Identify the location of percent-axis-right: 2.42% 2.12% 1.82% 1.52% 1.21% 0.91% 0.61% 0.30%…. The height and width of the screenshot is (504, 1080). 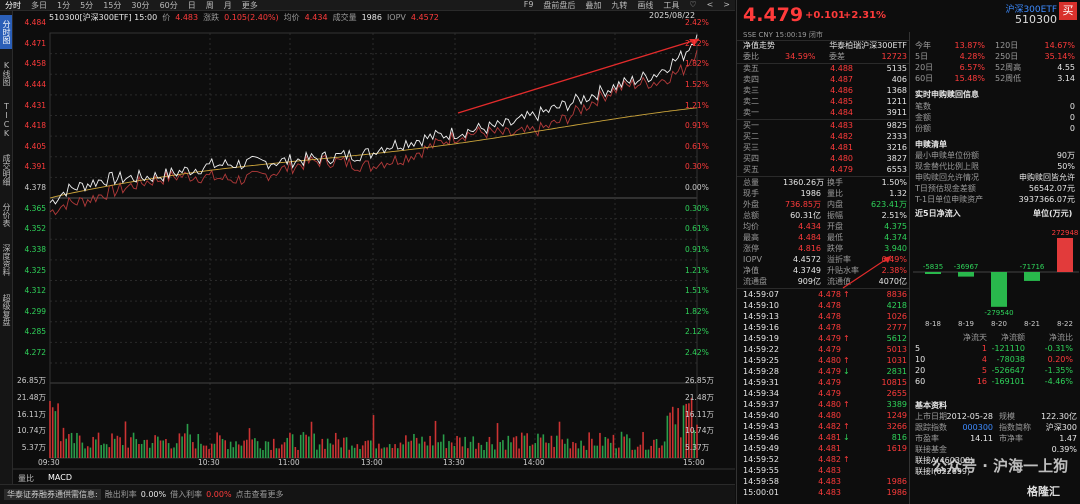
(703, 235).